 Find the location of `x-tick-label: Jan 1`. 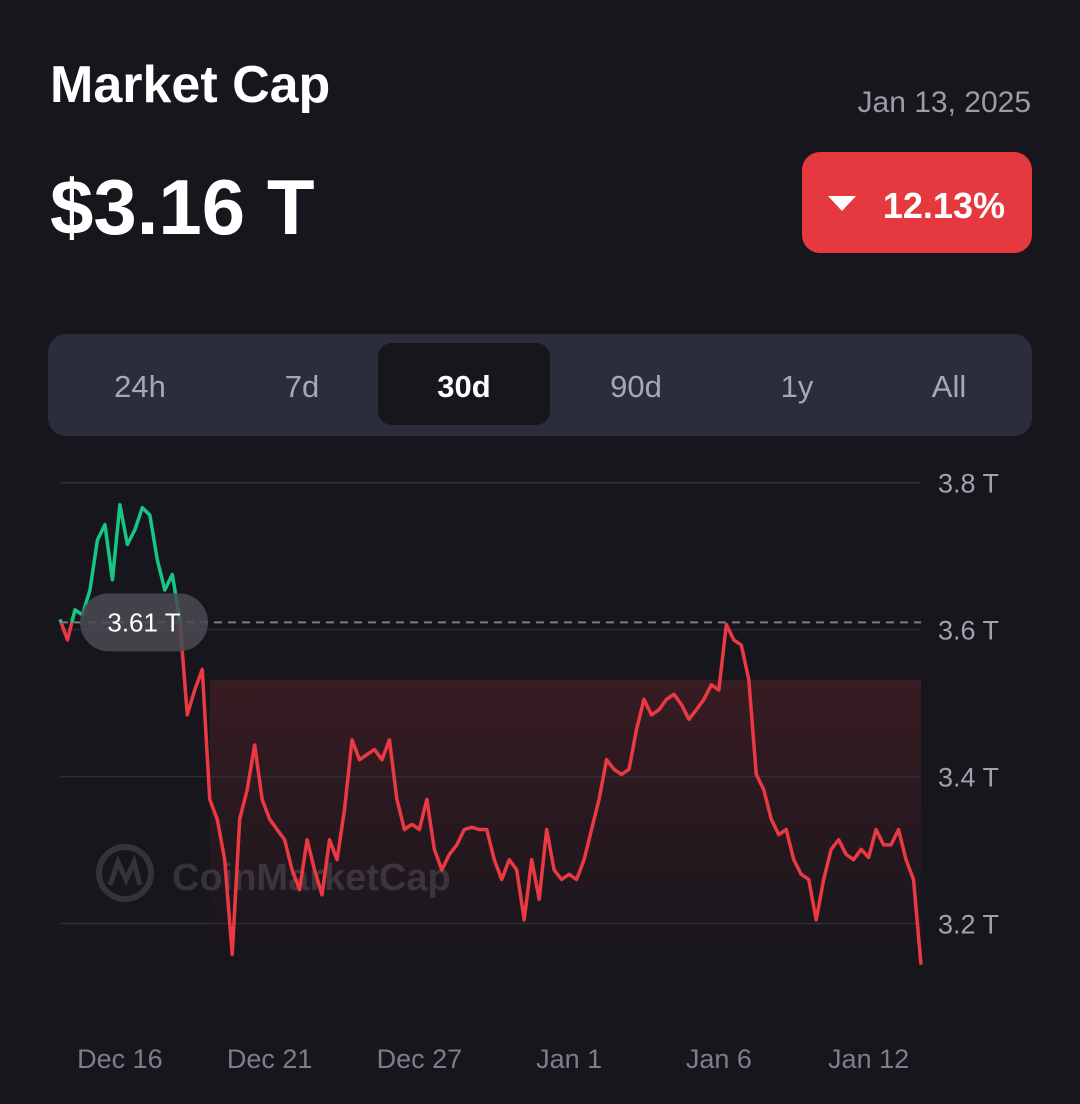

x-tick-label: Jan 1 is located at coordinates (569, 1059).